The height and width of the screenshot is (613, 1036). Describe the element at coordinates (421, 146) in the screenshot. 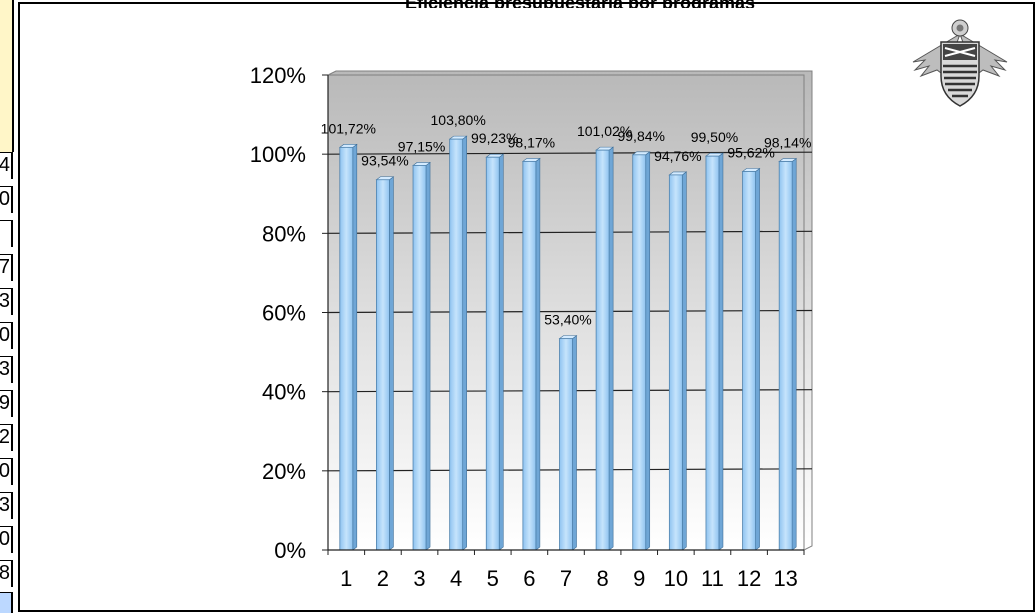

I see `bar-data-label: 97,15%` at that location.